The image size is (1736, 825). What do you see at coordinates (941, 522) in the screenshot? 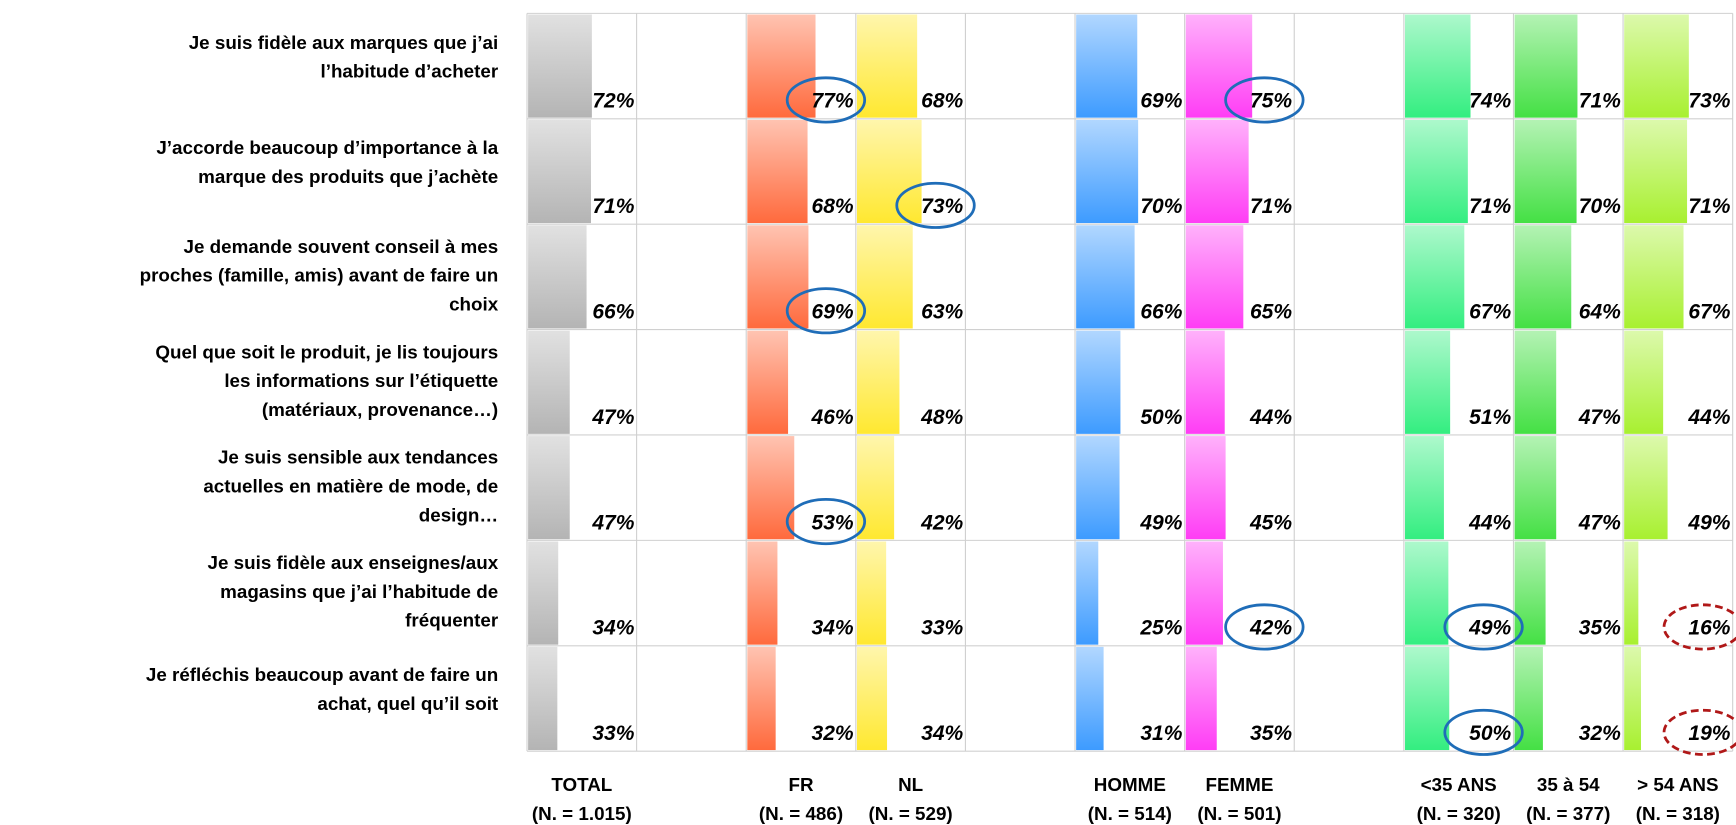
I see `value-label: 42%` at bounding box center [941, 522].